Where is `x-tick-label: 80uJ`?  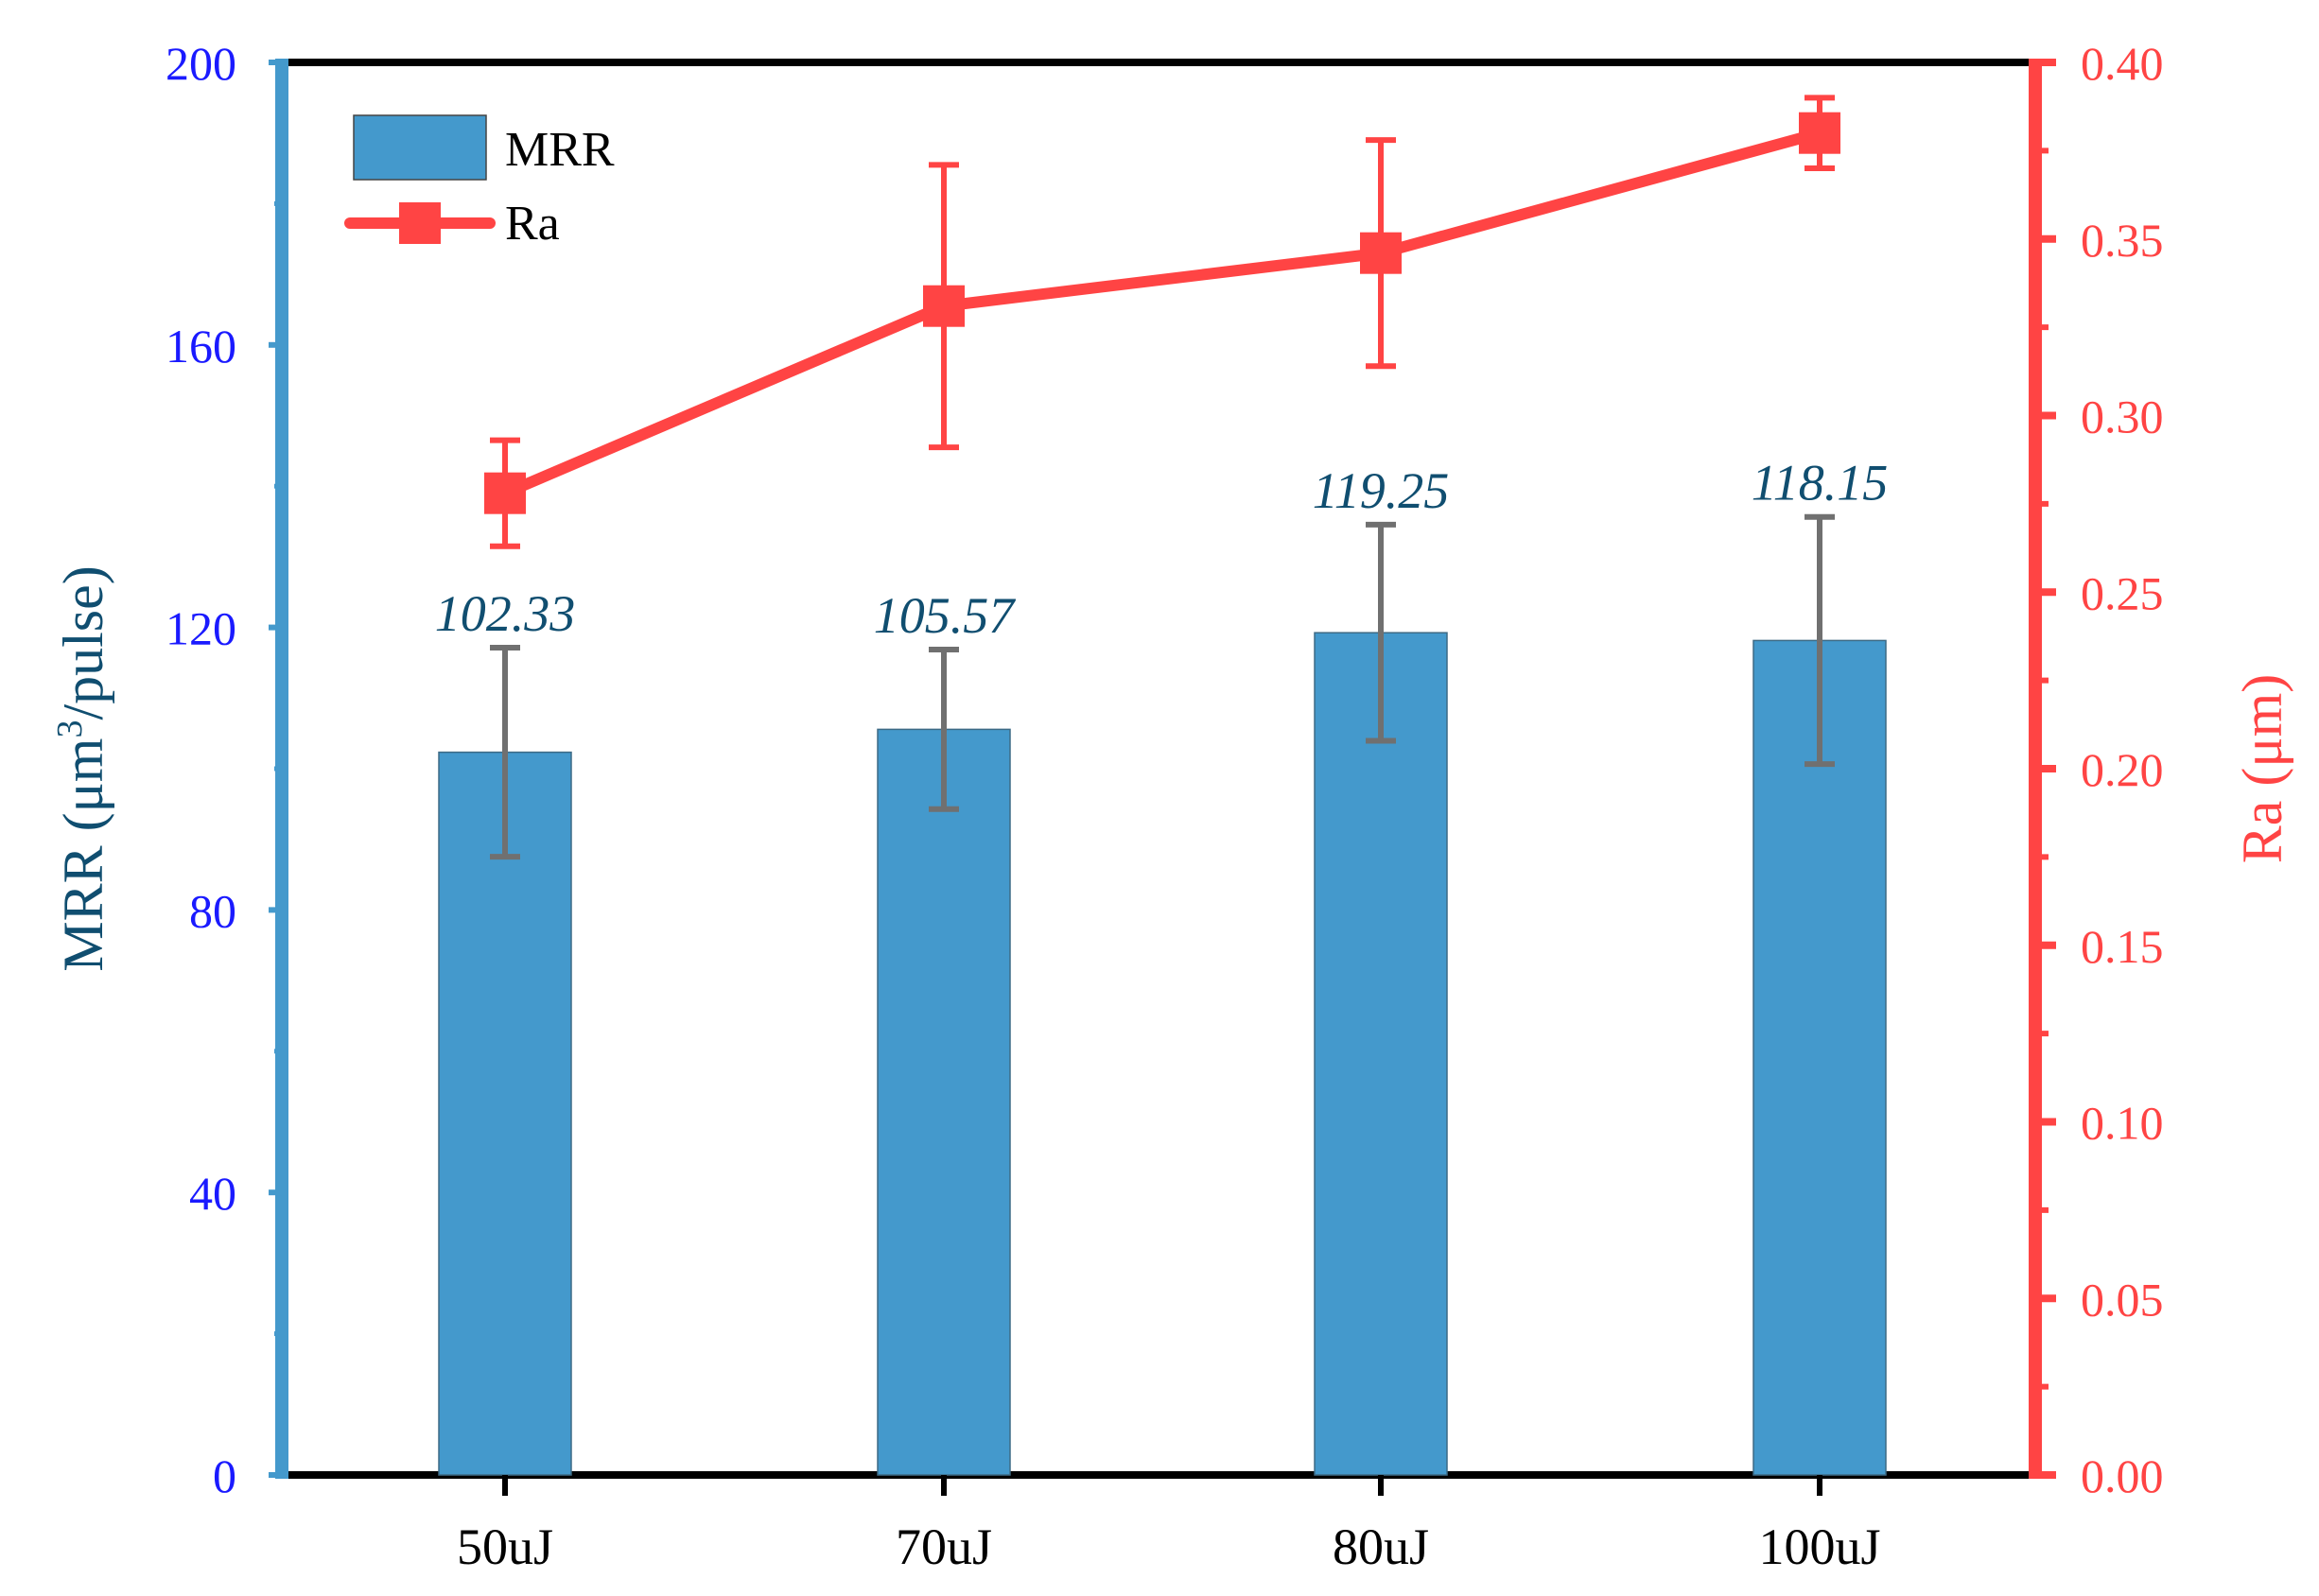
x-tick-label: 80uJ is located at coordinates (1381, 1547).